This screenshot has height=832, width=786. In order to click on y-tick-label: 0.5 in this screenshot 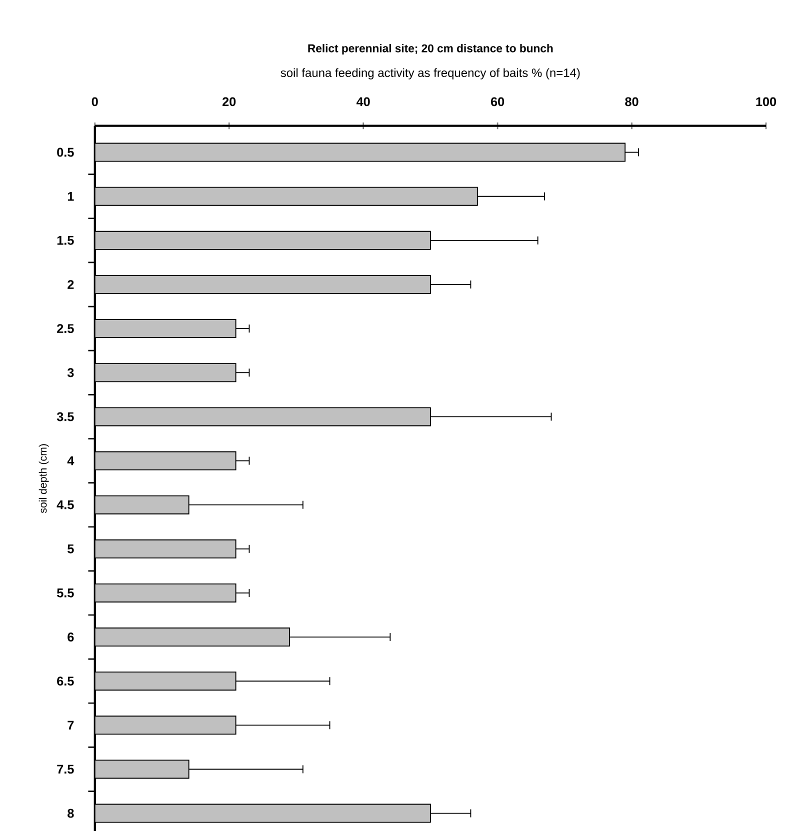, I will do `click(65, 152)`.